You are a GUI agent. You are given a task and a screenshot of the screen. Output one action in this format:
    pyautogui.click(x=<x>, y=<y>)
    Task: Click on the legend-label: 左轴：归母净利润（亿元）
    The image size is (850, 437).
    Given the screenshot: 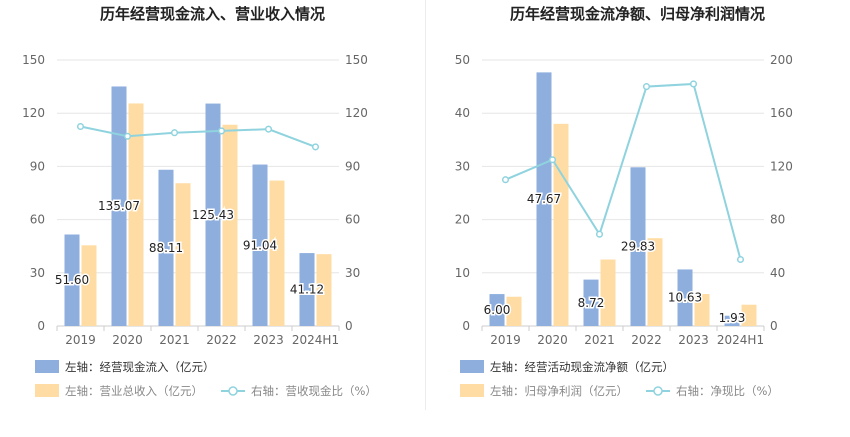 What is the action you would take?
    pyautogui.click(x=559, y=391)
    